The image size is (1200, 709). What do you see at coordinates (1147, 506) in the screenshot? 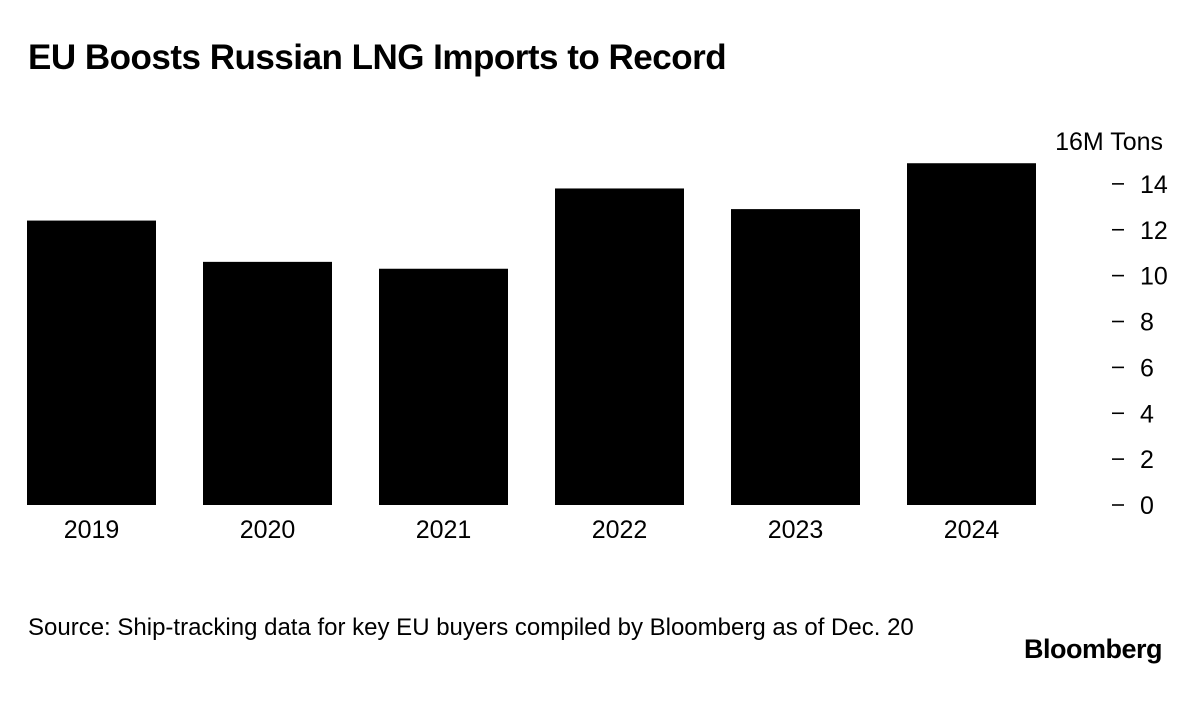
I see `y-tick-label-0: 0` at bounding box center [1147, 506].